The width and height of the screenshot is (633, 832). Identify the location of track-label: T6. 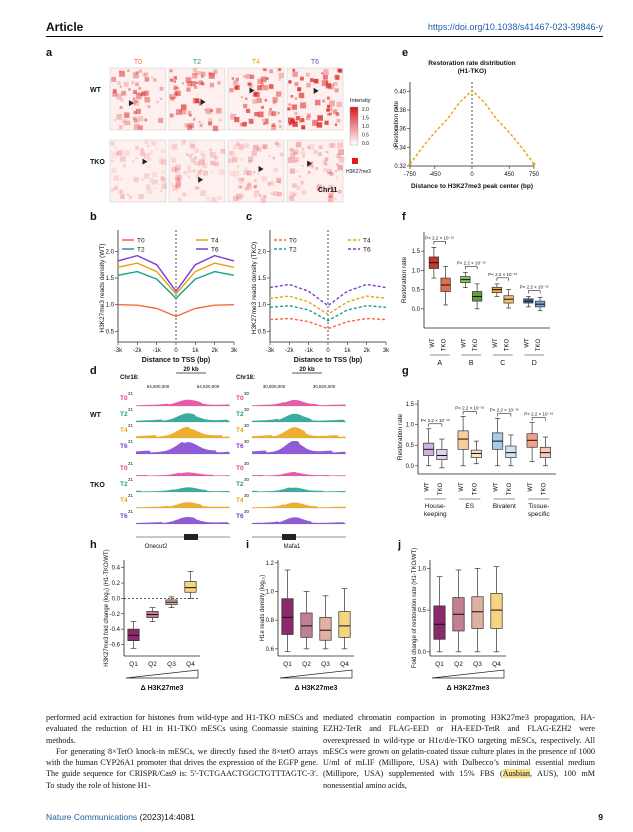
(124, 446).